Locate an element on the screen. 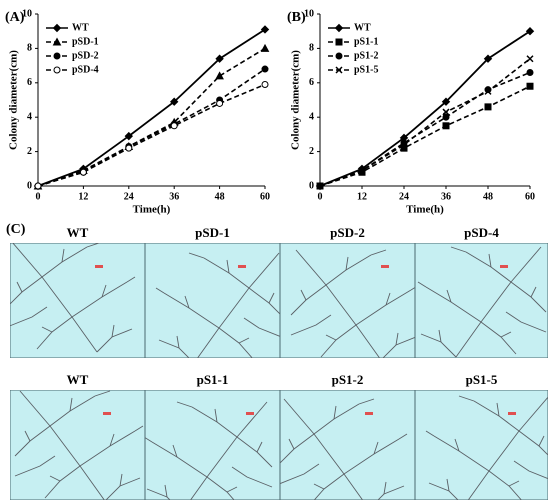  legend-label: pSD-2 is located at coordinates (85, 55).